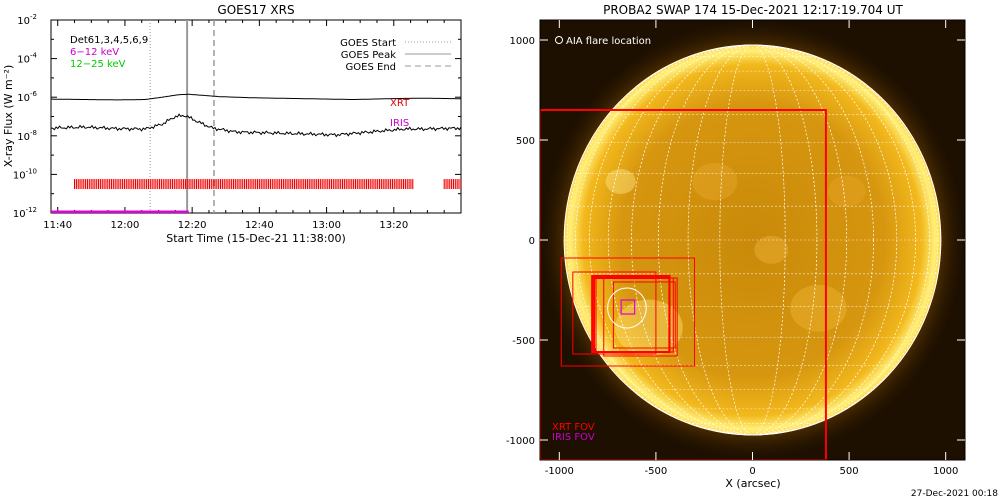  I want to click on channel-legend-item: Det61,3,4,5,6,9, so click(109, 40).